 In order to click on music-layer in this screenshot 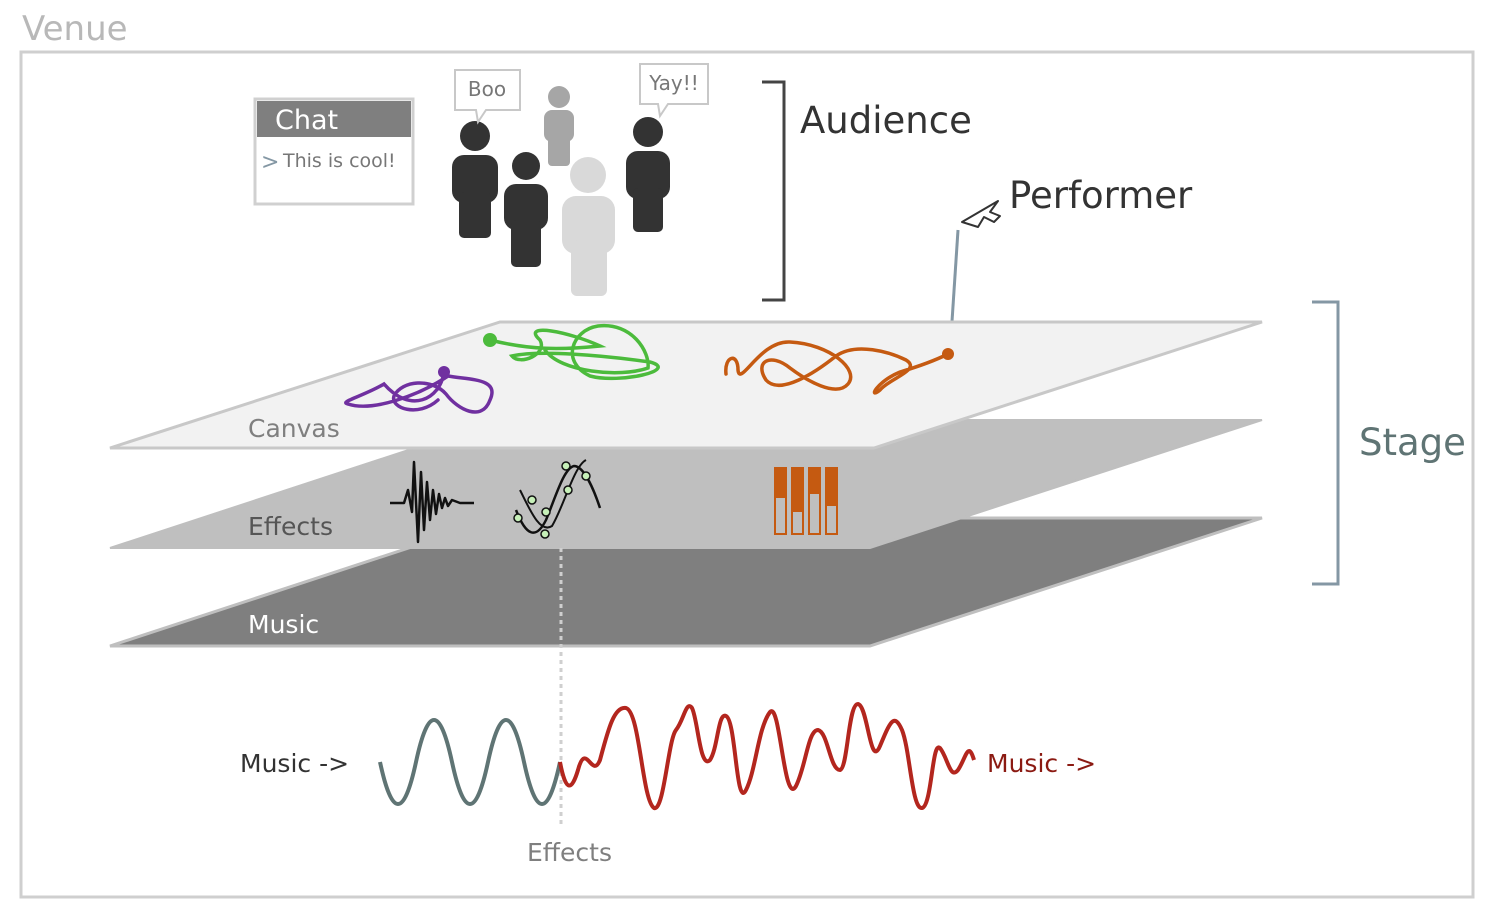, I will do `click(686, 582)`.